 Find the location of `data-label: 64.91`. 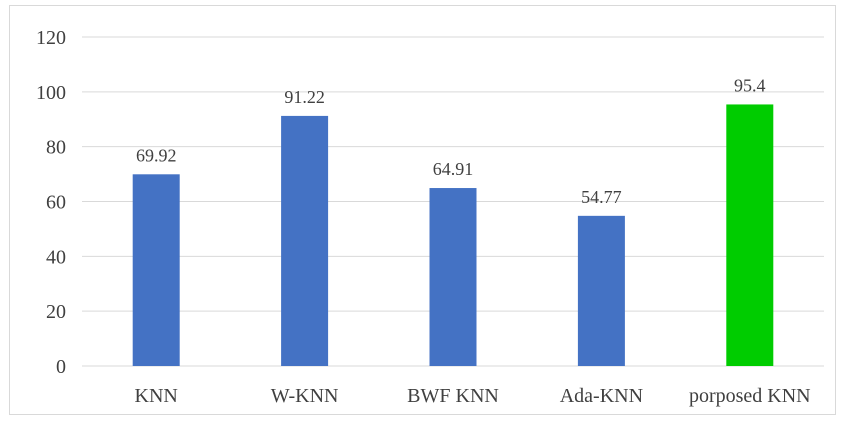

data-label: 64.91 is located at coordinates (453, 169).